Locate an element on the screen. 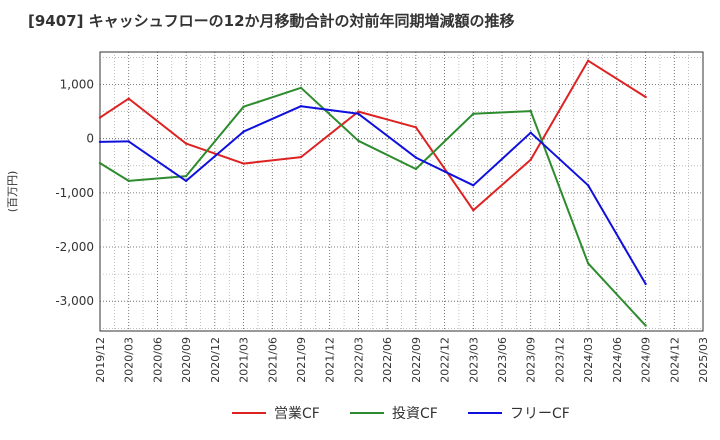  y-tick-label: -3,000 is located at coordinates (74, 301).